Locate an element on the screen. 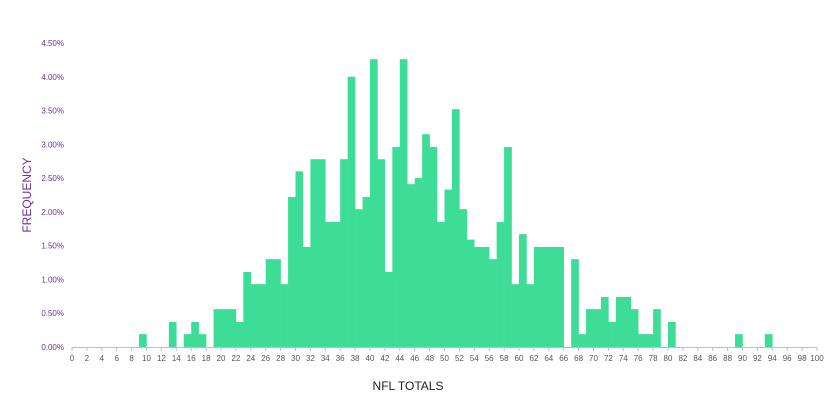 This screenshot has height=412, width=840. y-tick-label: 3.50% is located at coordinates (52, 111).